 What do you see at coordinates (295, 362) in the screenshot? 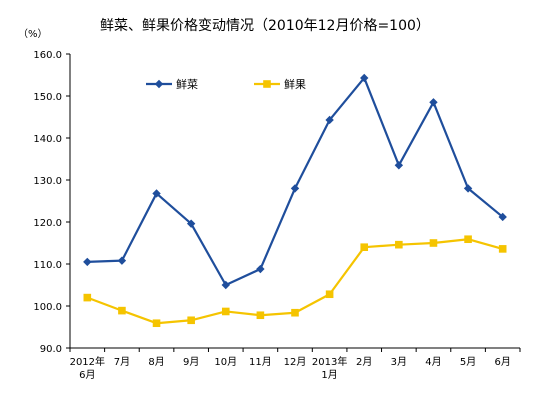
I see `x-tick-label: 12月` at bounding box center [295, 362].